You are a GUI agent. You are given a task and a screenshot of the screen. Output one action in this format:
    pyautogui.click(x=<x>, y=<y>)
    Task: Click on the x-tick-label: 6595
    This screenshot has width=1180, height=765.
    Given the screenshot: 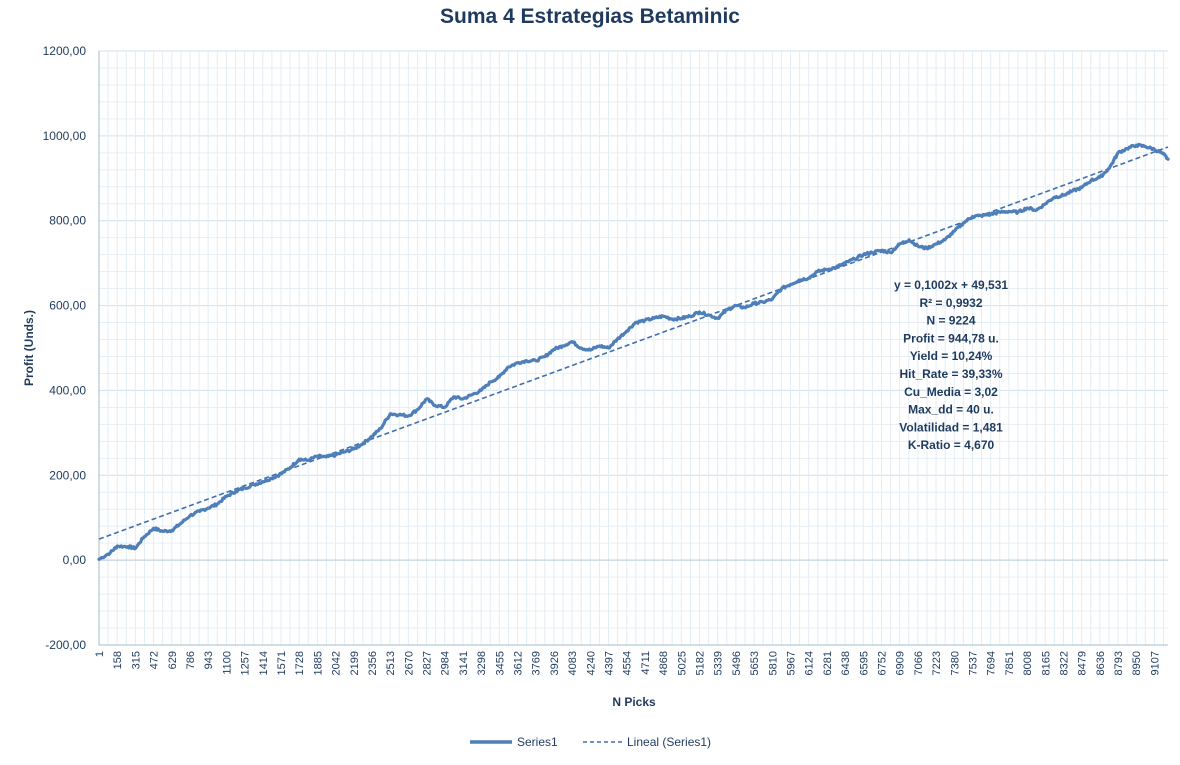 What is the action you would take?
    pyautogui.click(x=864, y=663)
    